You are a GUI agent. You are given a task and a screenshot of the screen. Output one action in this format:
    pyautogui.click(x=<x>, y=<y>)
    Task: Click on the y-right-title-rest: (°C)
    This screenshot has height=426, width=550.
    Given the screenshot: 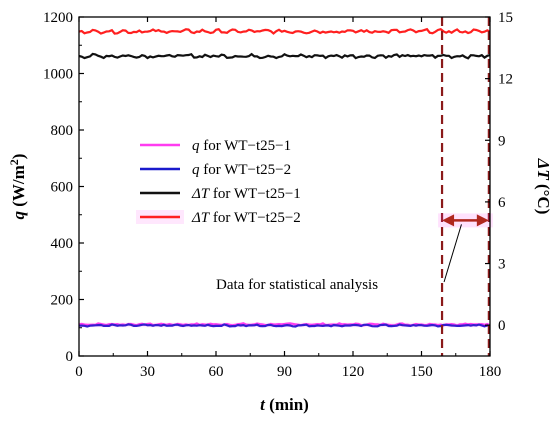 What is the action you would take?
    pyautogui.click(x=542, y=197)
    